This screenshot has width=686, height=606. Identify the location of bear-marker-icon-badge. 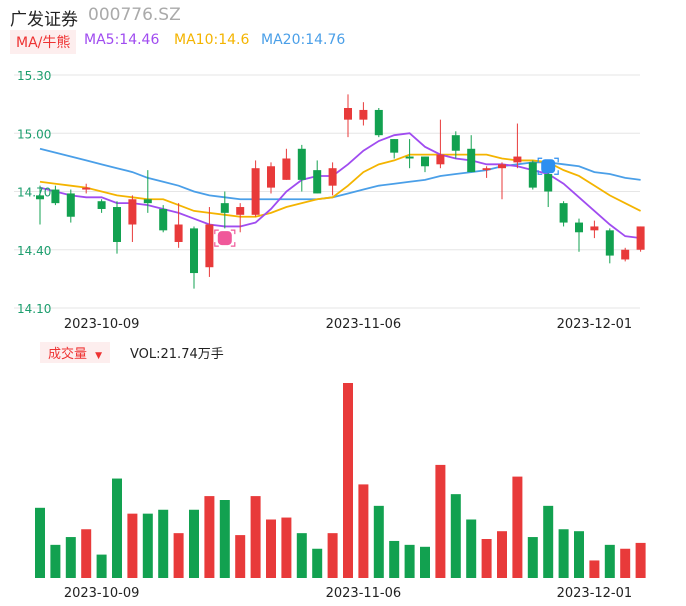
(548, 166).